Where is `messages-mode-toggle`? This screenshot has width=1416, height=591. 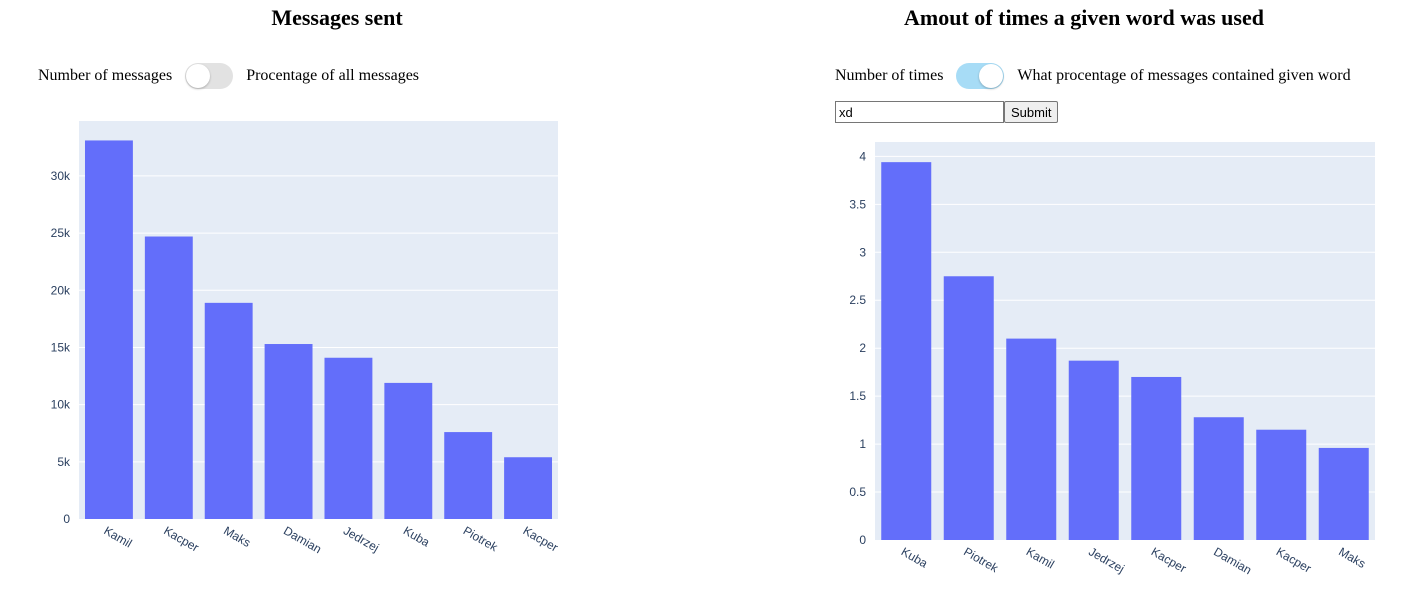 messages-mode-toggle is located at coordinates (209, 76).